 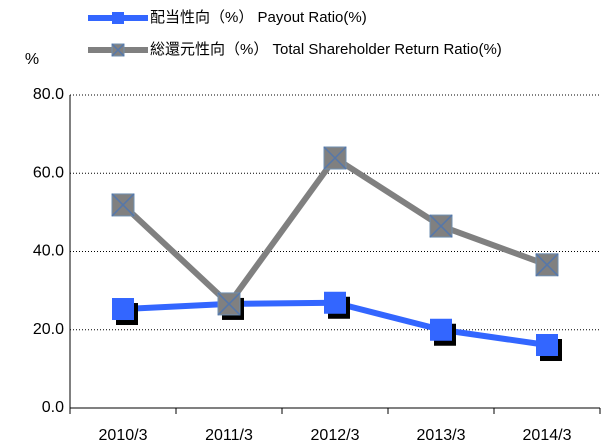 I want to click on x-tick-label: 2012/3, so click(x=335, y=435).